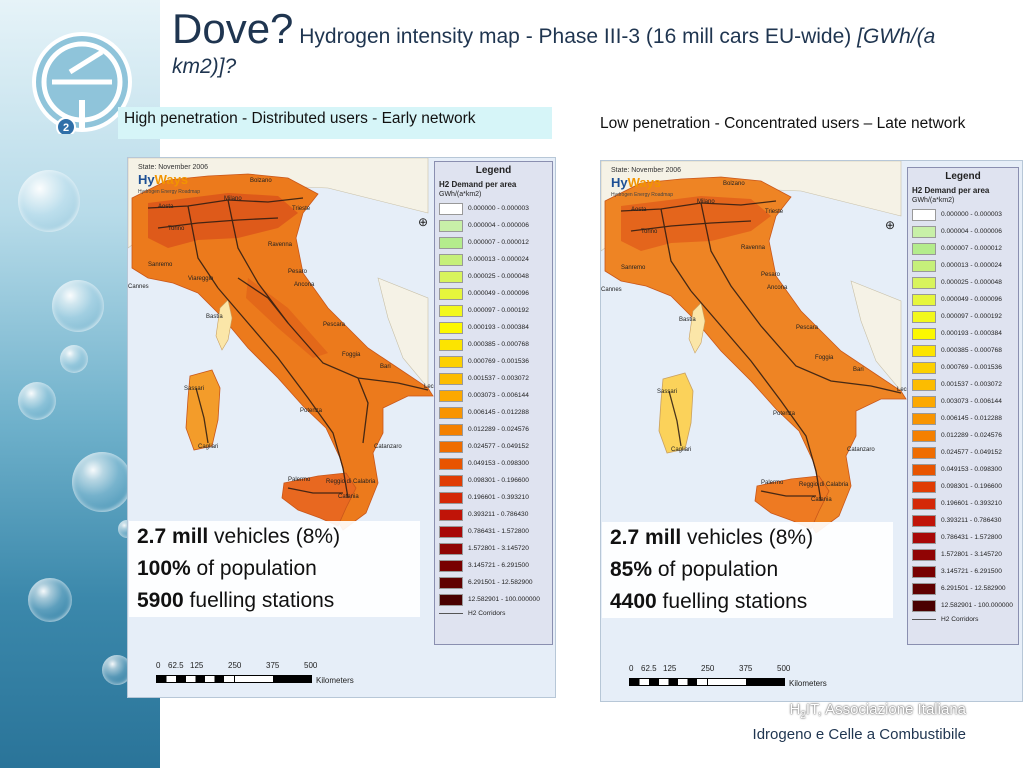 The image size is (1024, 768). Describe the element at coordinates (971, 571) in the screenshot. I see `legend-range: 3.145721 - 6.291500` at that location.